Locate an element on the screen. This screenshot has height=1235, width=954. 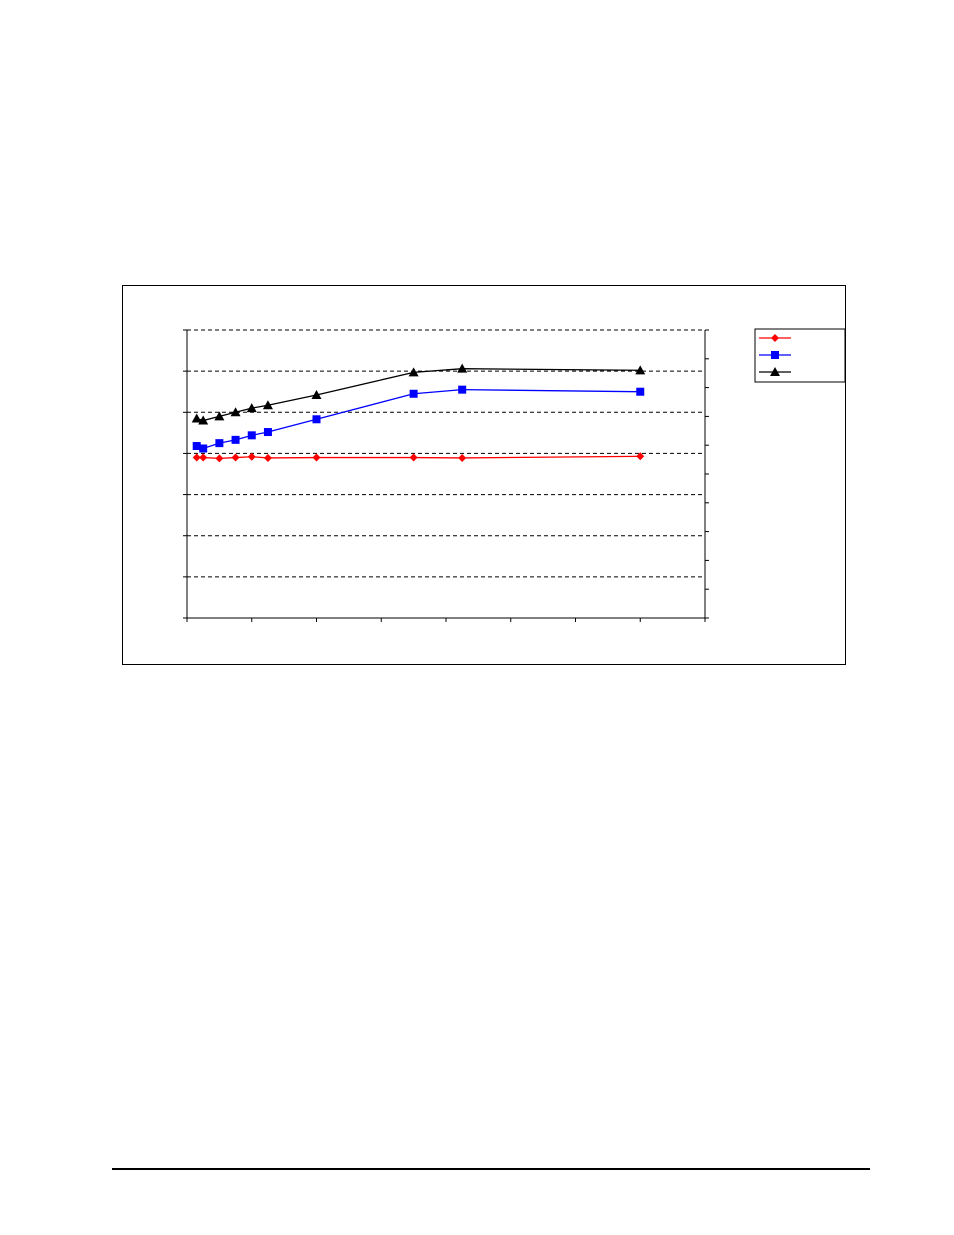
series-square is located at coordinates (418, 419).